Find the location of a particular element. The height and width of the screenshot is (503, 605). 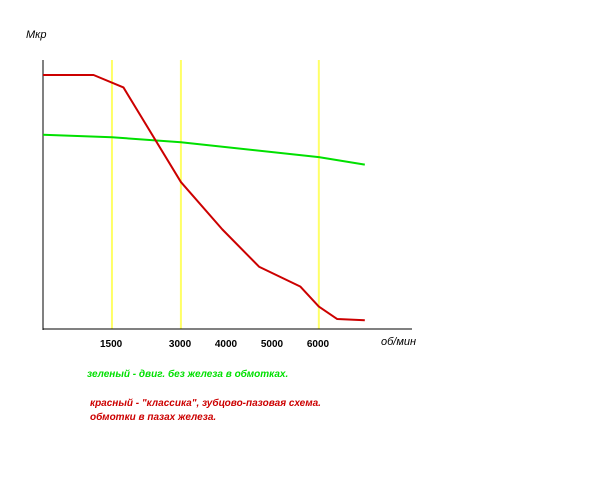

y-axis-label: Мкр is located at coordinates (36, 35).